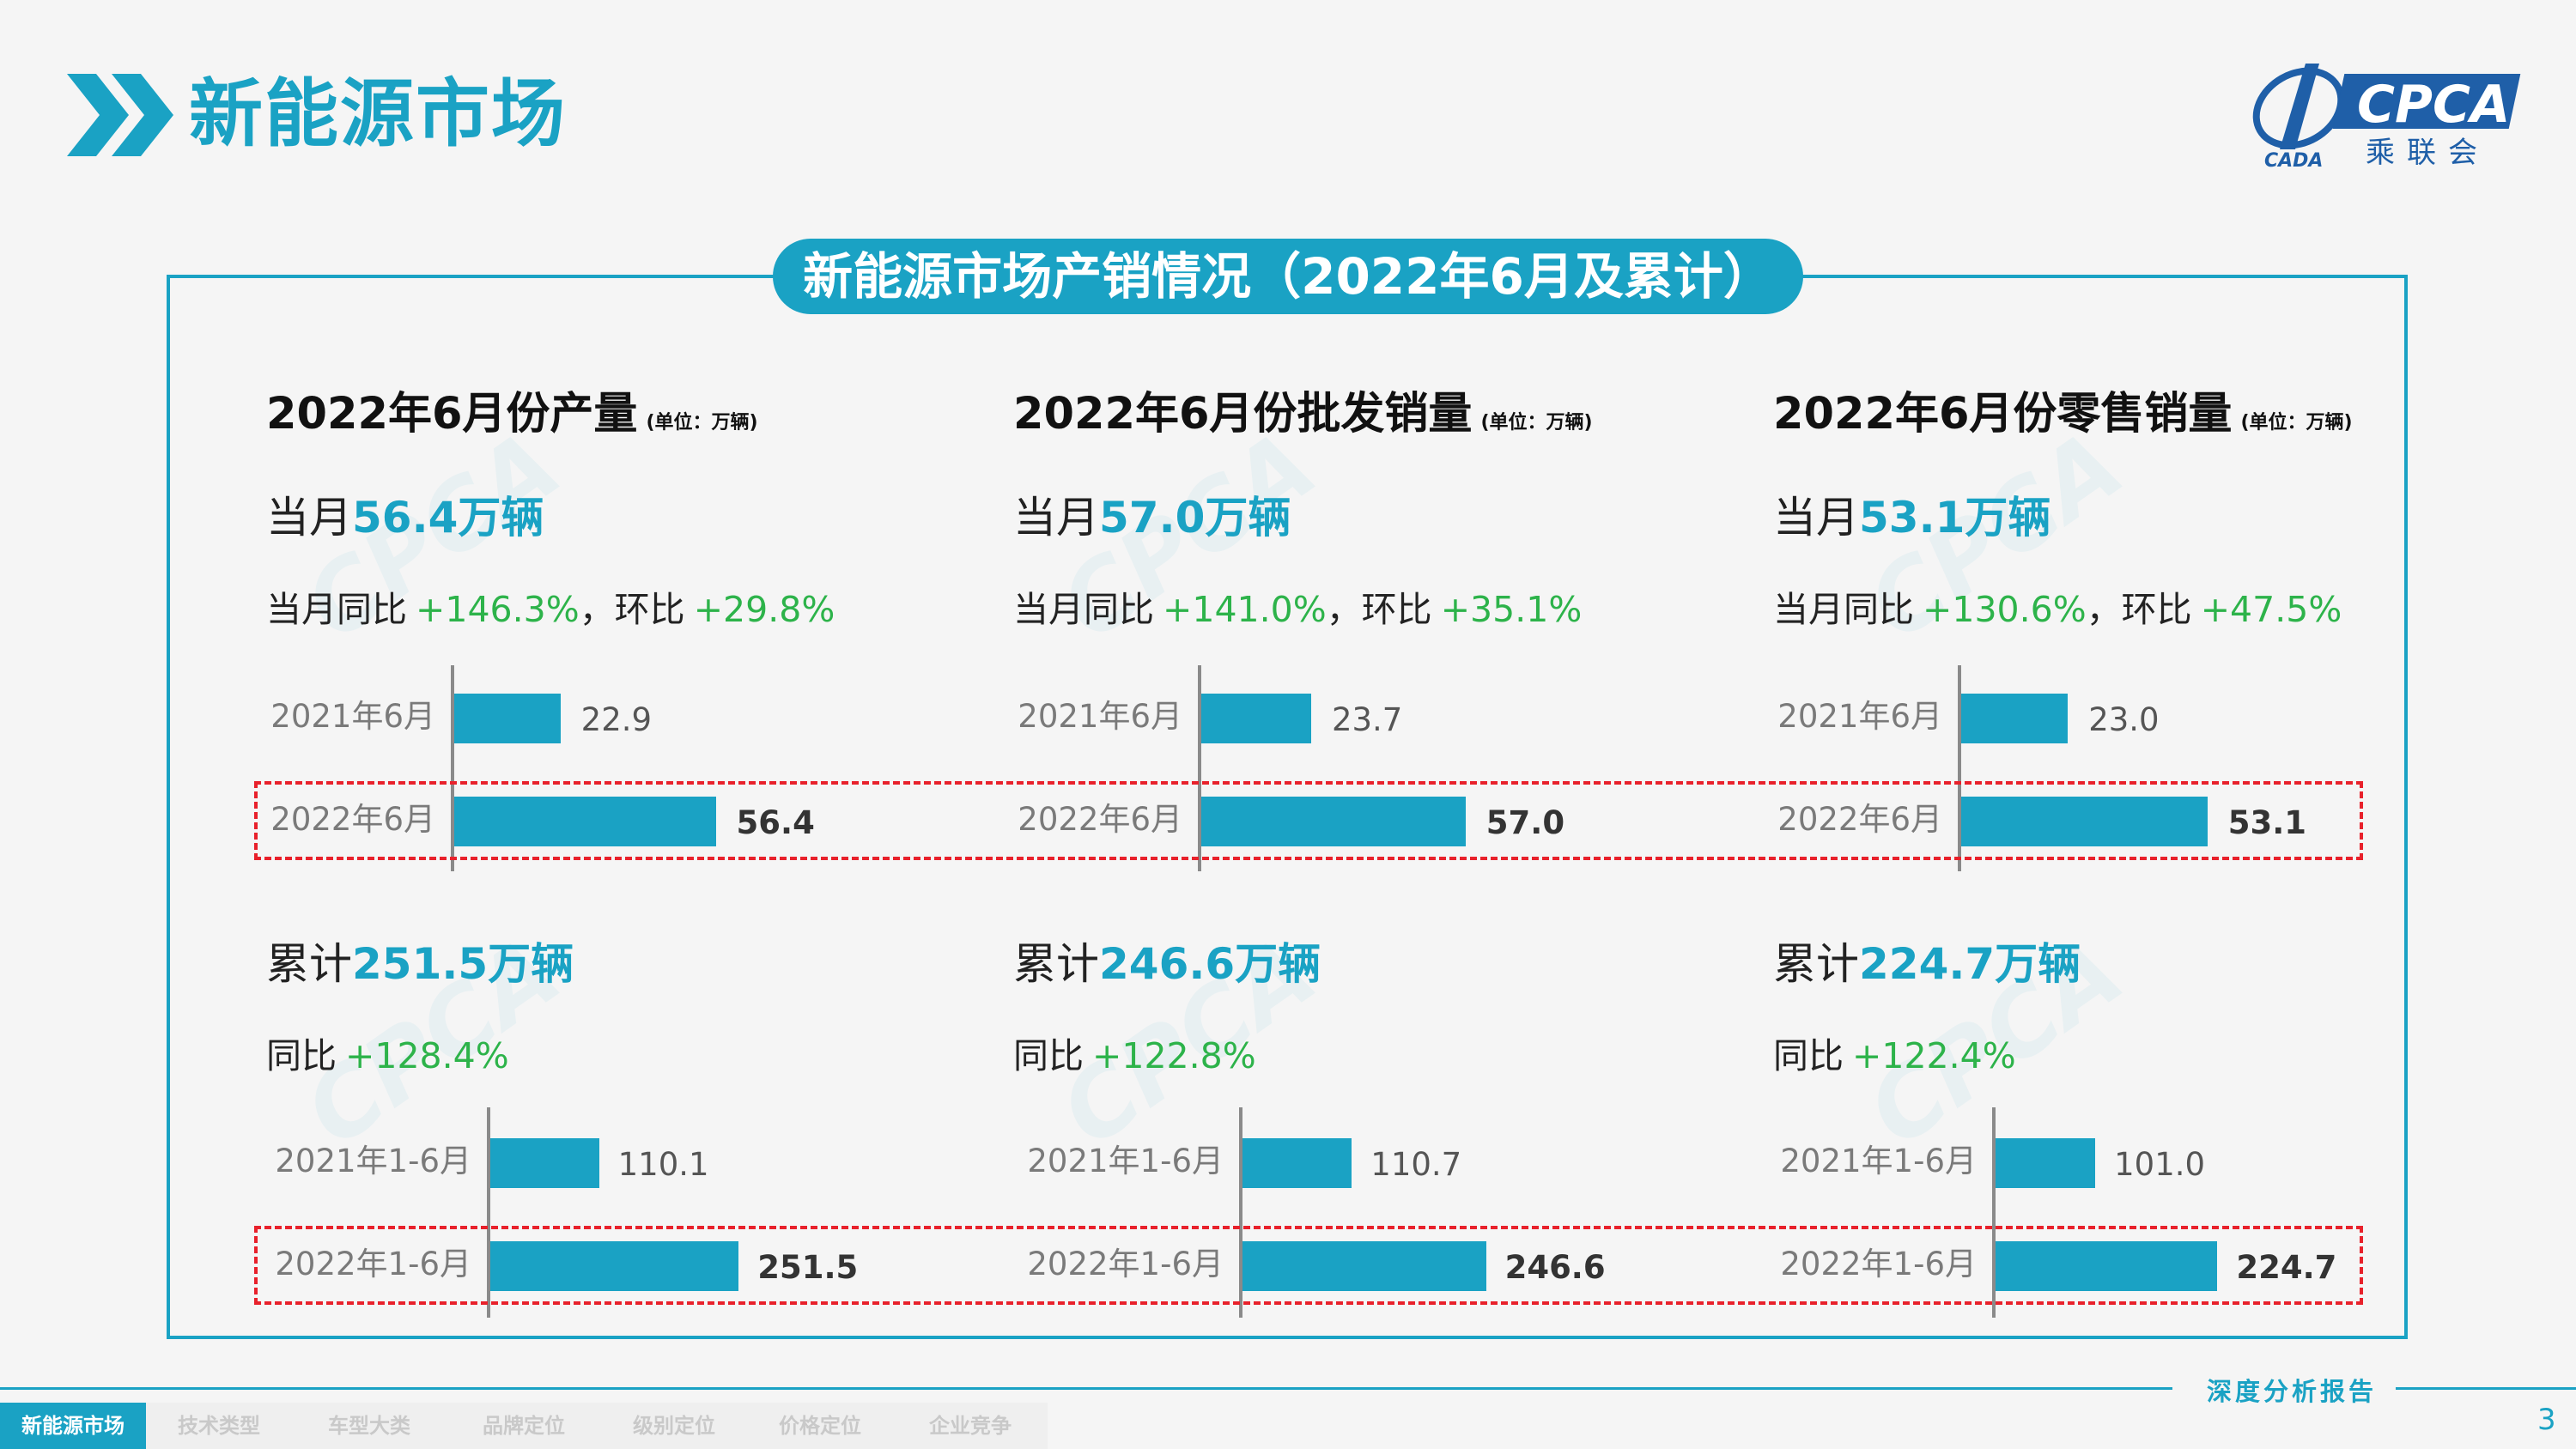 This screenshot has width=2576, height=1449. Describe the element at coordinates (2271, 609) in the screenshot. I see `mom-value: +47.5%` at that location.